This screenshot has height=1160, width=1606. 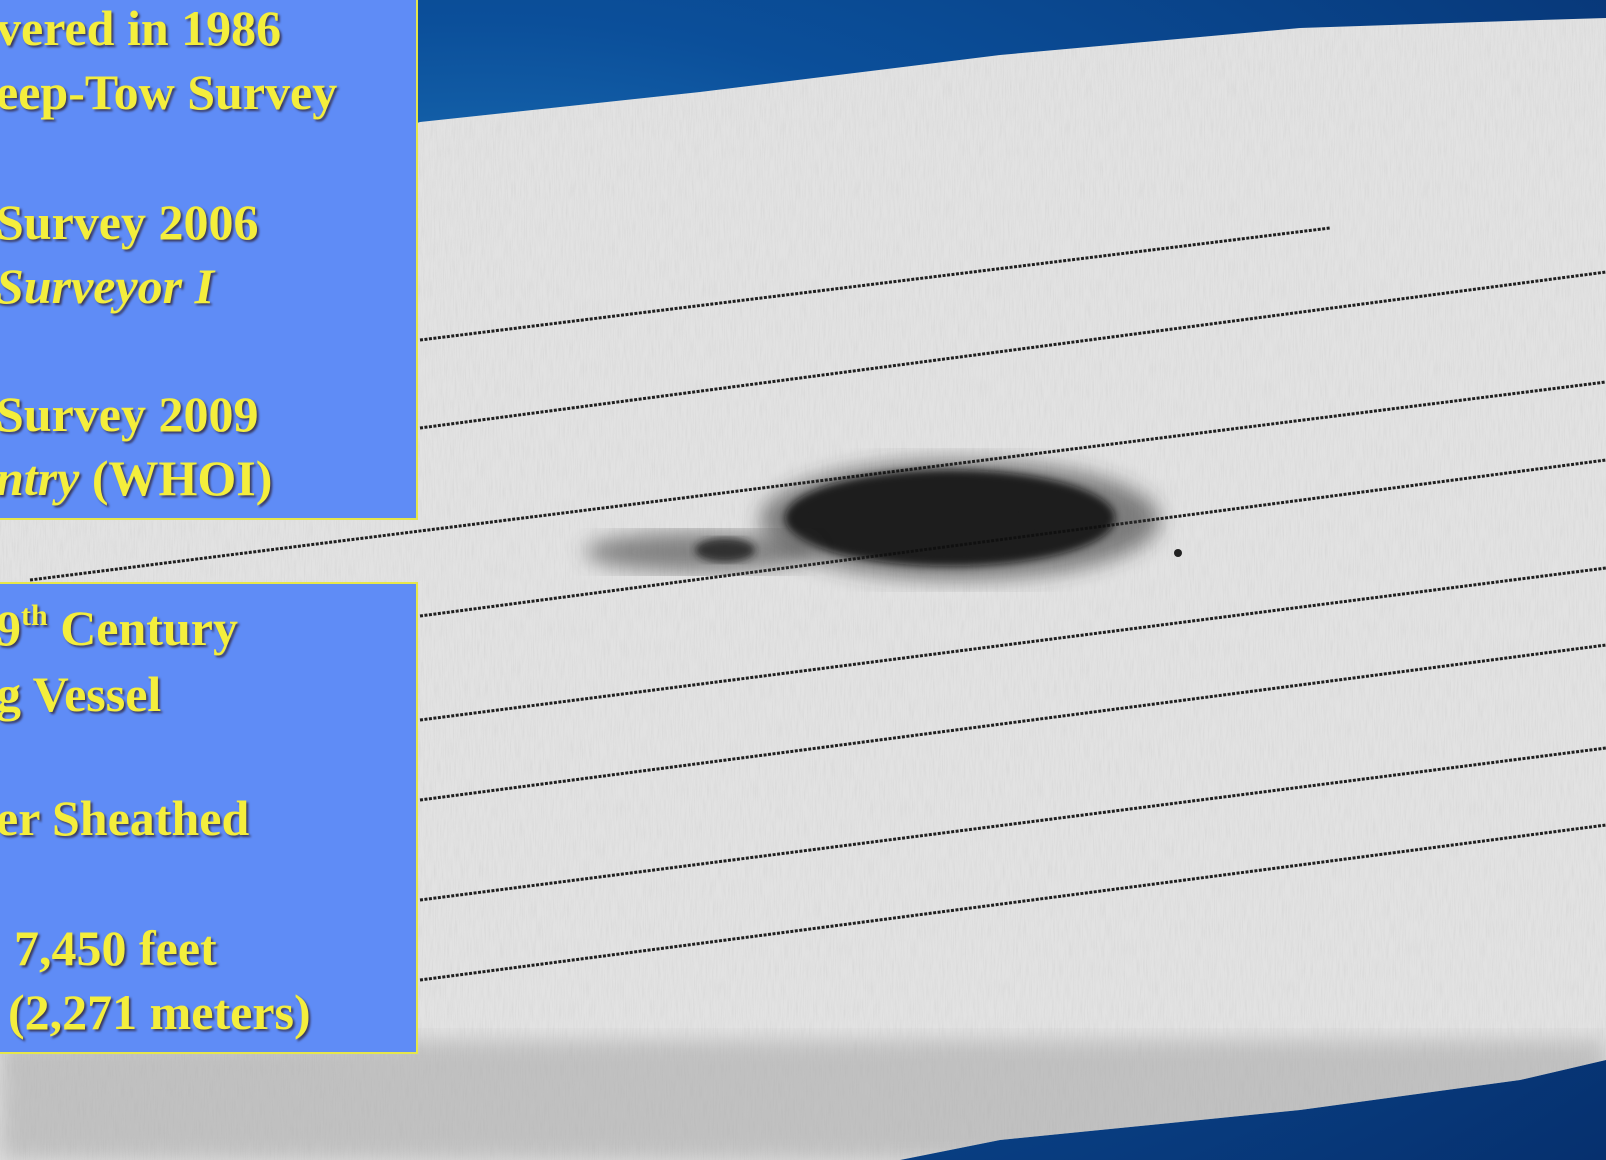 What do you see at coordinates (40, 478) in the screenshot?
I see `sentry-name: ntry` at bounding box center [40, 478].